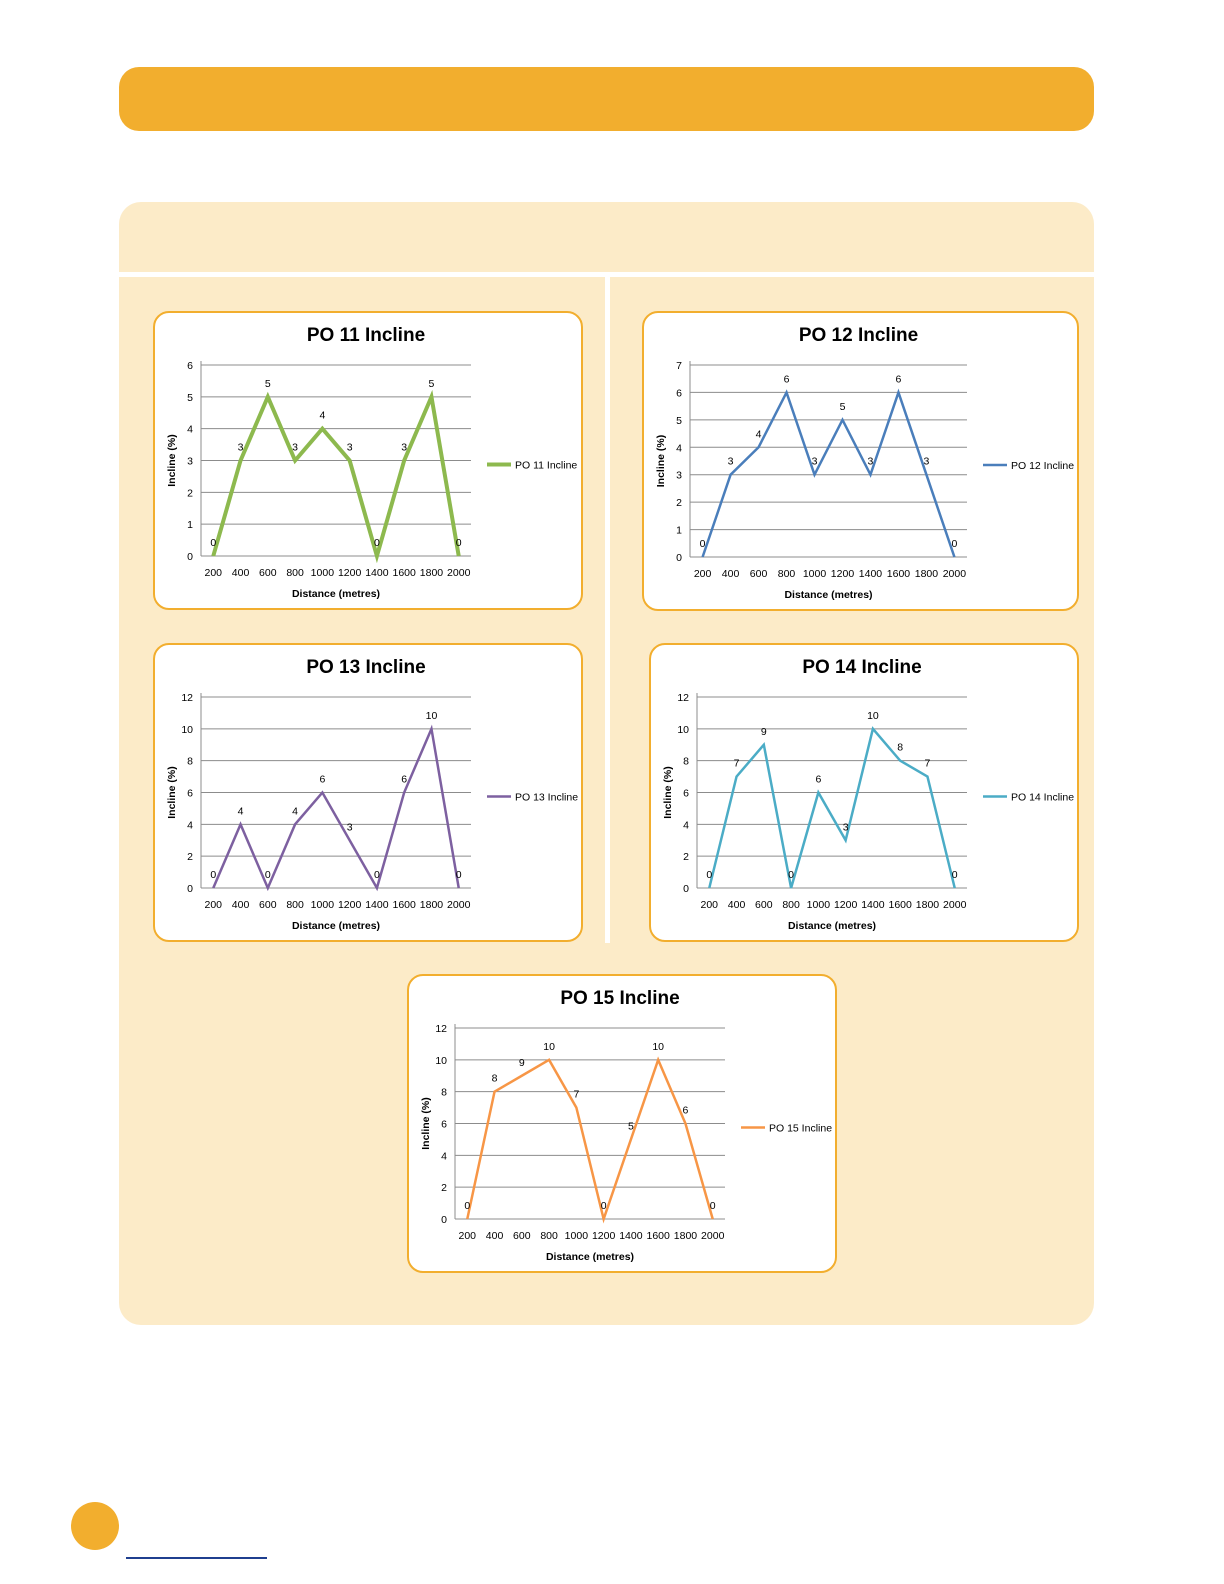 The height and width of the screenshot is (1584, 1224). What do you see at coordinates (1042, 466) in the screenshot?
I see `legend-label: PO 12 Incline` at bounding box center [1042, 466].